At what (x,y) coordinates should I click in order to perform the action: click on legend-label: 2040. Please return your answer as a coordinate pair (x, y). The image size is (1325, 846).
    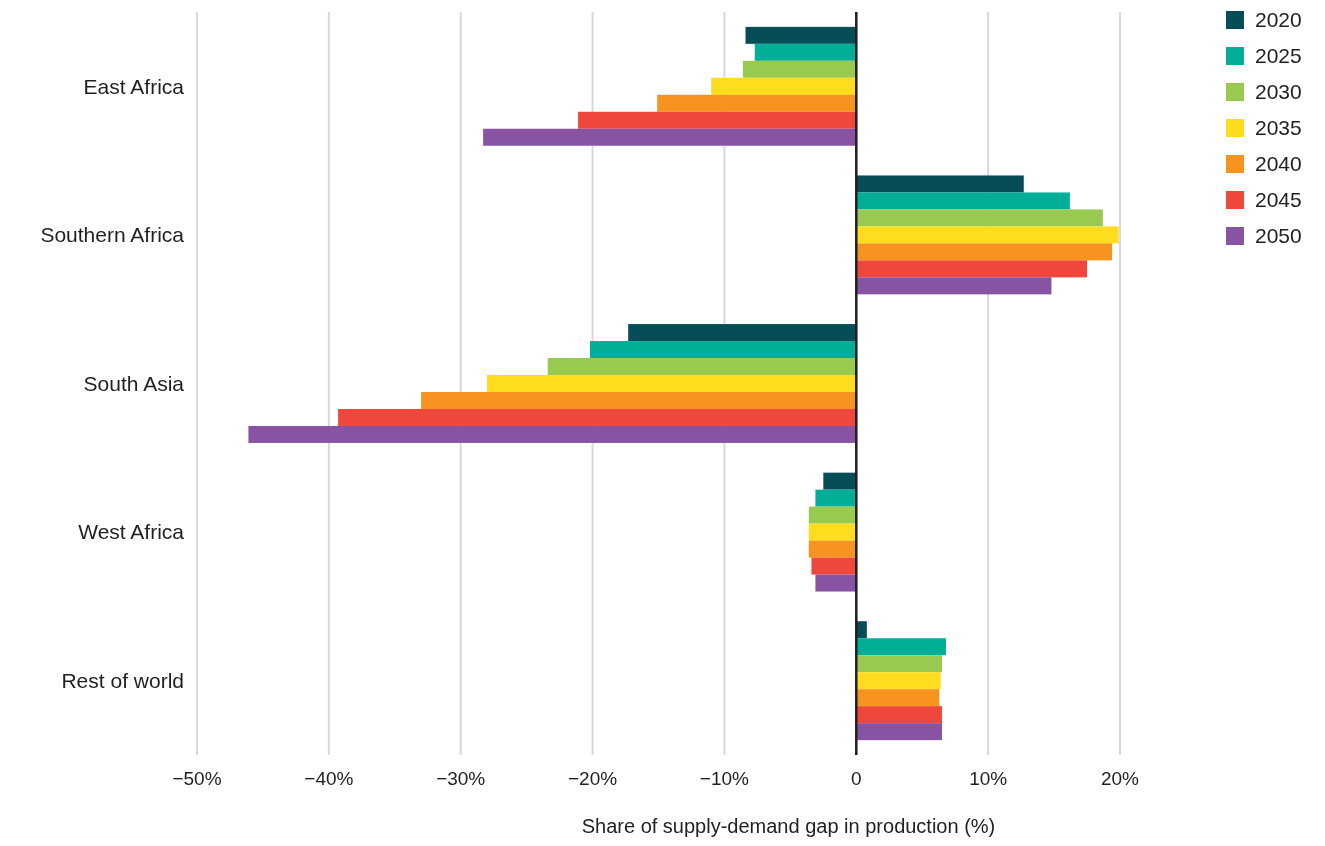
    Looking at the image, I should click on (1278, 164).